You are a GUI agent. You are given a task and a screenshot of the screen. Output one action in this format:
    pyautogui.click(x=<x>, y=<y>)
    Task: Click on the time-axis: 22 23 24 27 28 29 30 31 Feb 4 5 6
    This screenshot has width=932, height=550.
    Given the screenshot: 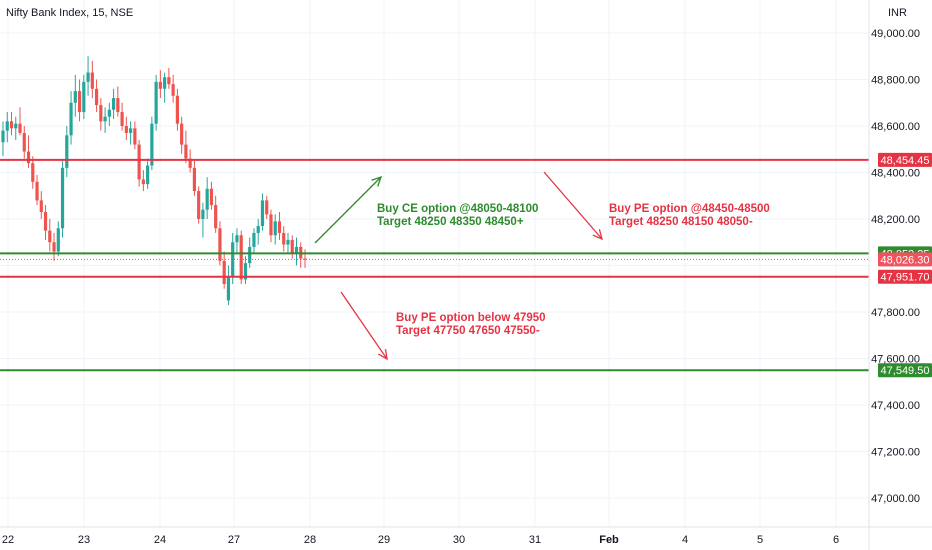 What is the action you would take?
    pyautogui.click(x=420, y=540)
    